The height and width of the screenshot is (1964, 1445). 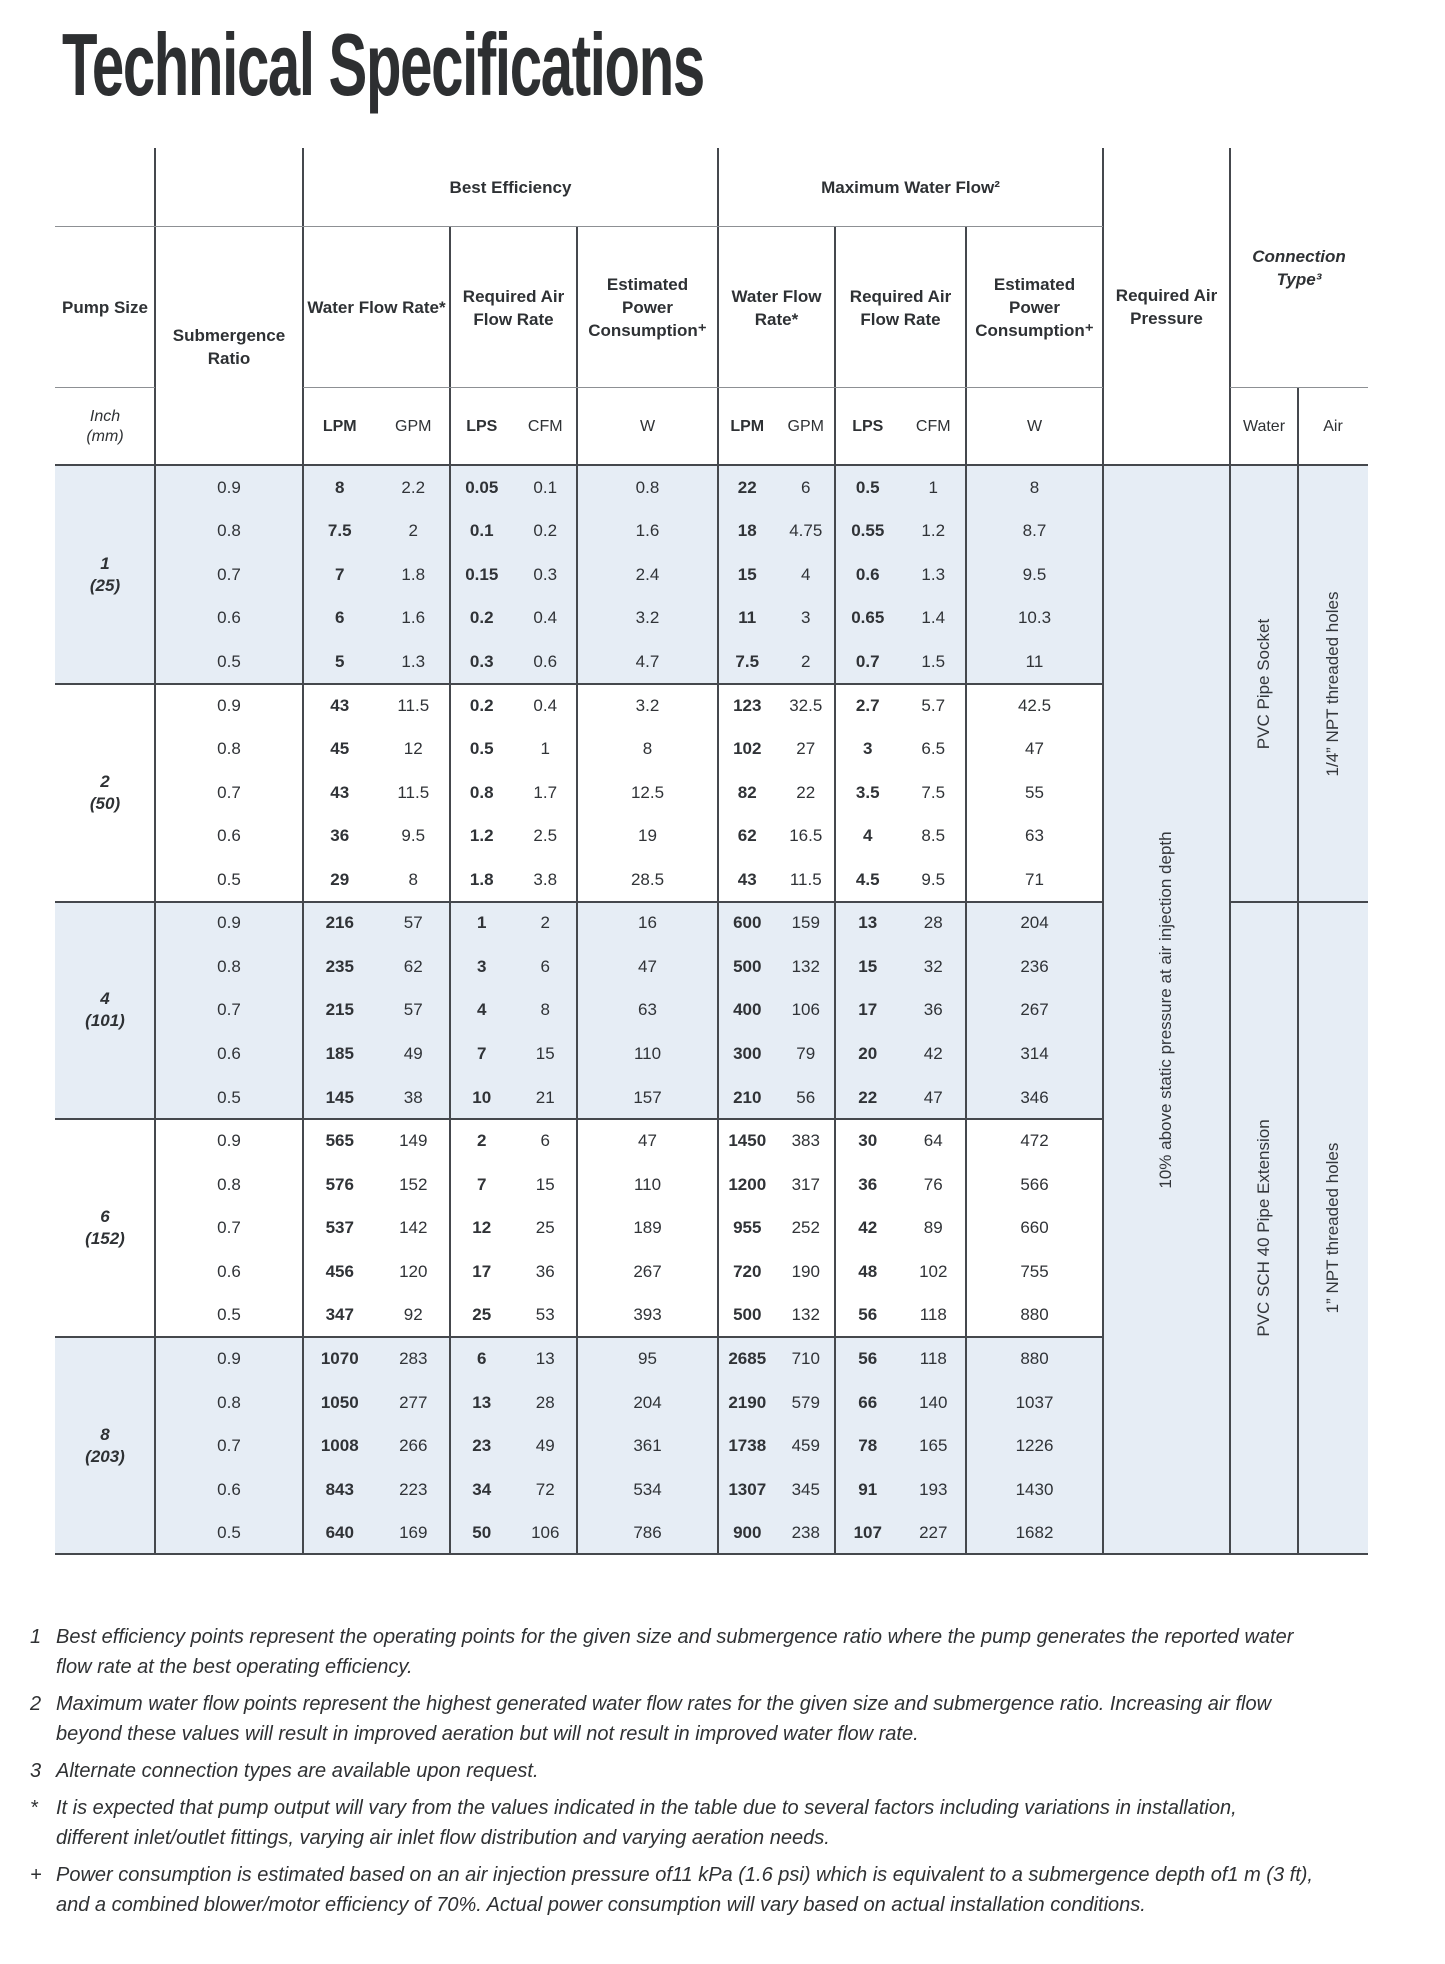 What do you see at coordinates (629, 1054) in the screenshot?
I see `table-row: 0.6 185 49 7 15 110 300 79 20 42 314` at bounding box center [629, 1054].